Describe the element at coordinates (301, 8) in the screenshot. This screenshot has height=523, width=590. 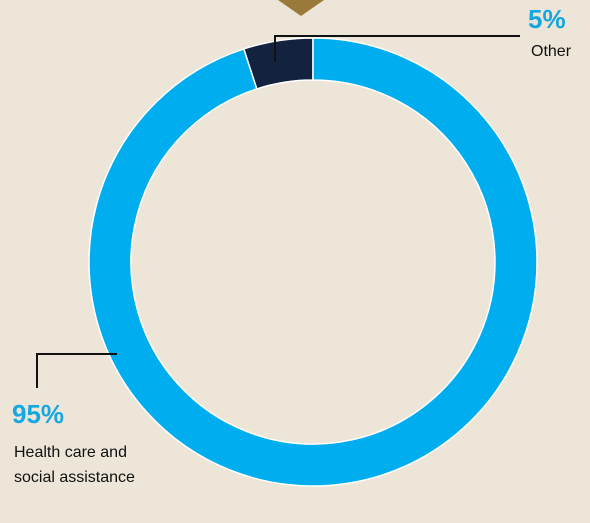
I see `pointer-marker` at that location.